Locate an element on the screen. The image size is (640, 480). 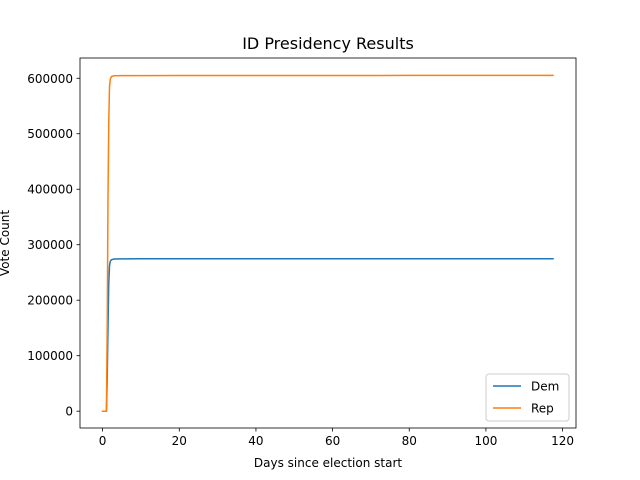
y-axis: 0 100000 200000 300000 400000 500000 600000 is located at coordinates (53, 245).